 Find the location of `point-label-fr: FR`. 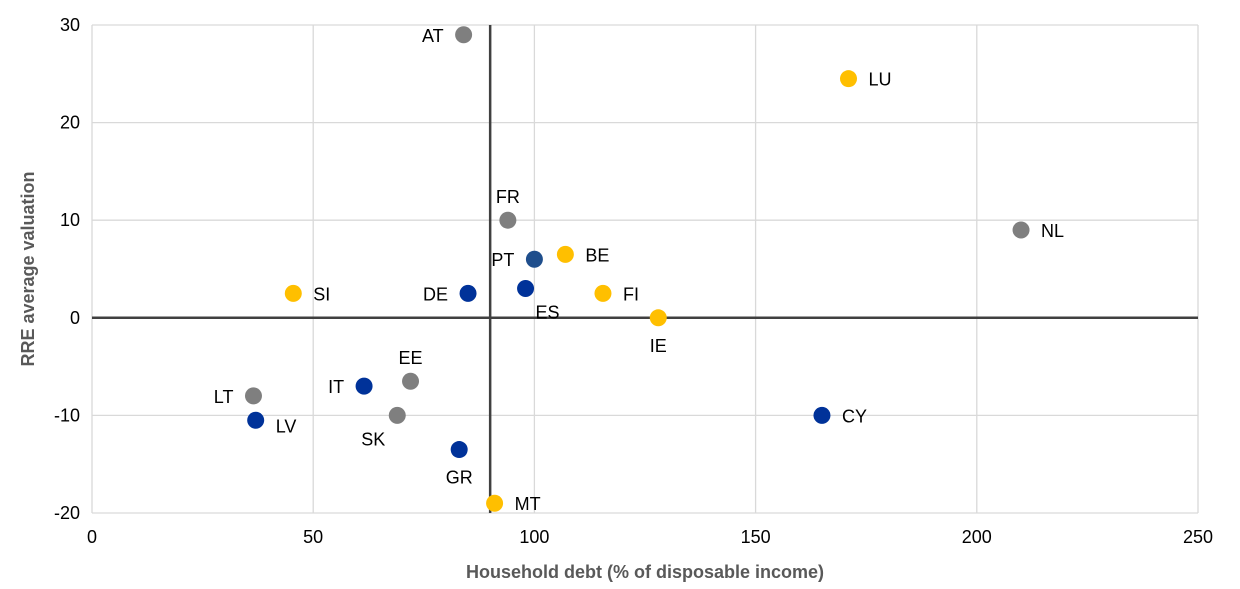

point-label-fr: FR is located at coordinates (508, 197).